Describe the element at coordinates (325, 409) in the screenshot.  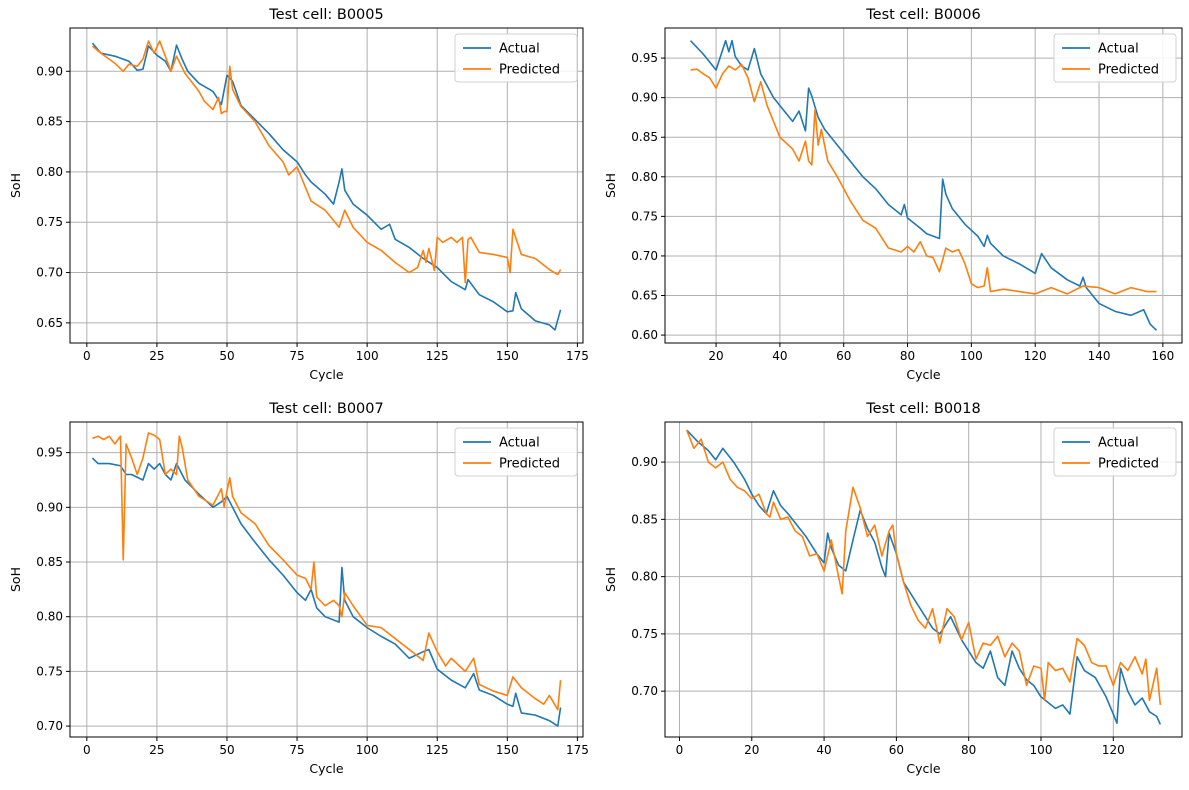
I see `subplot-title: Test cell: B0007` at that location.